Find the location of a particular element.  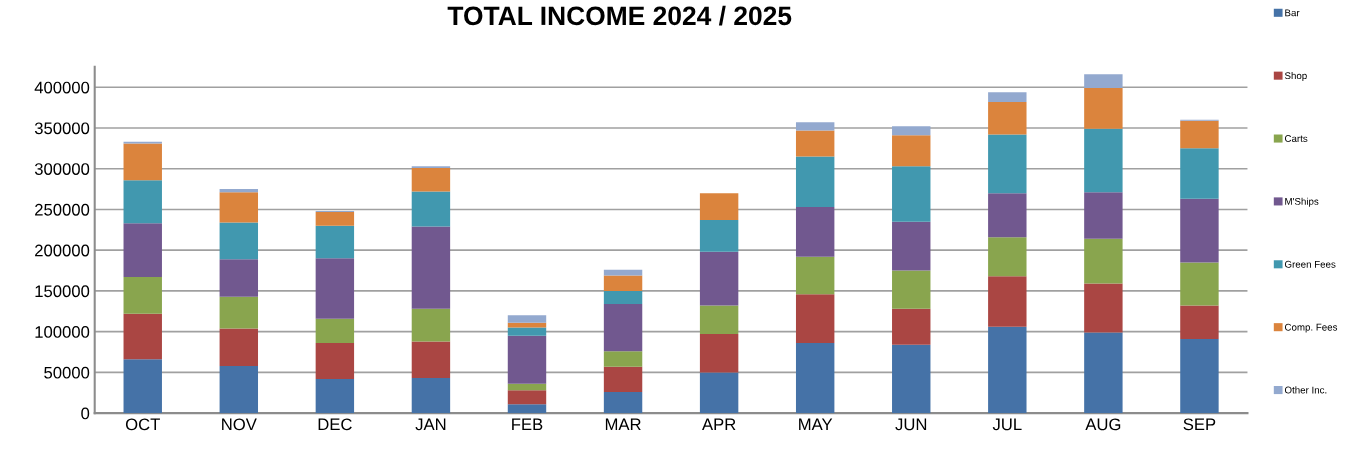

y-tick-label: 250000 is located at coordinates (62, 209).